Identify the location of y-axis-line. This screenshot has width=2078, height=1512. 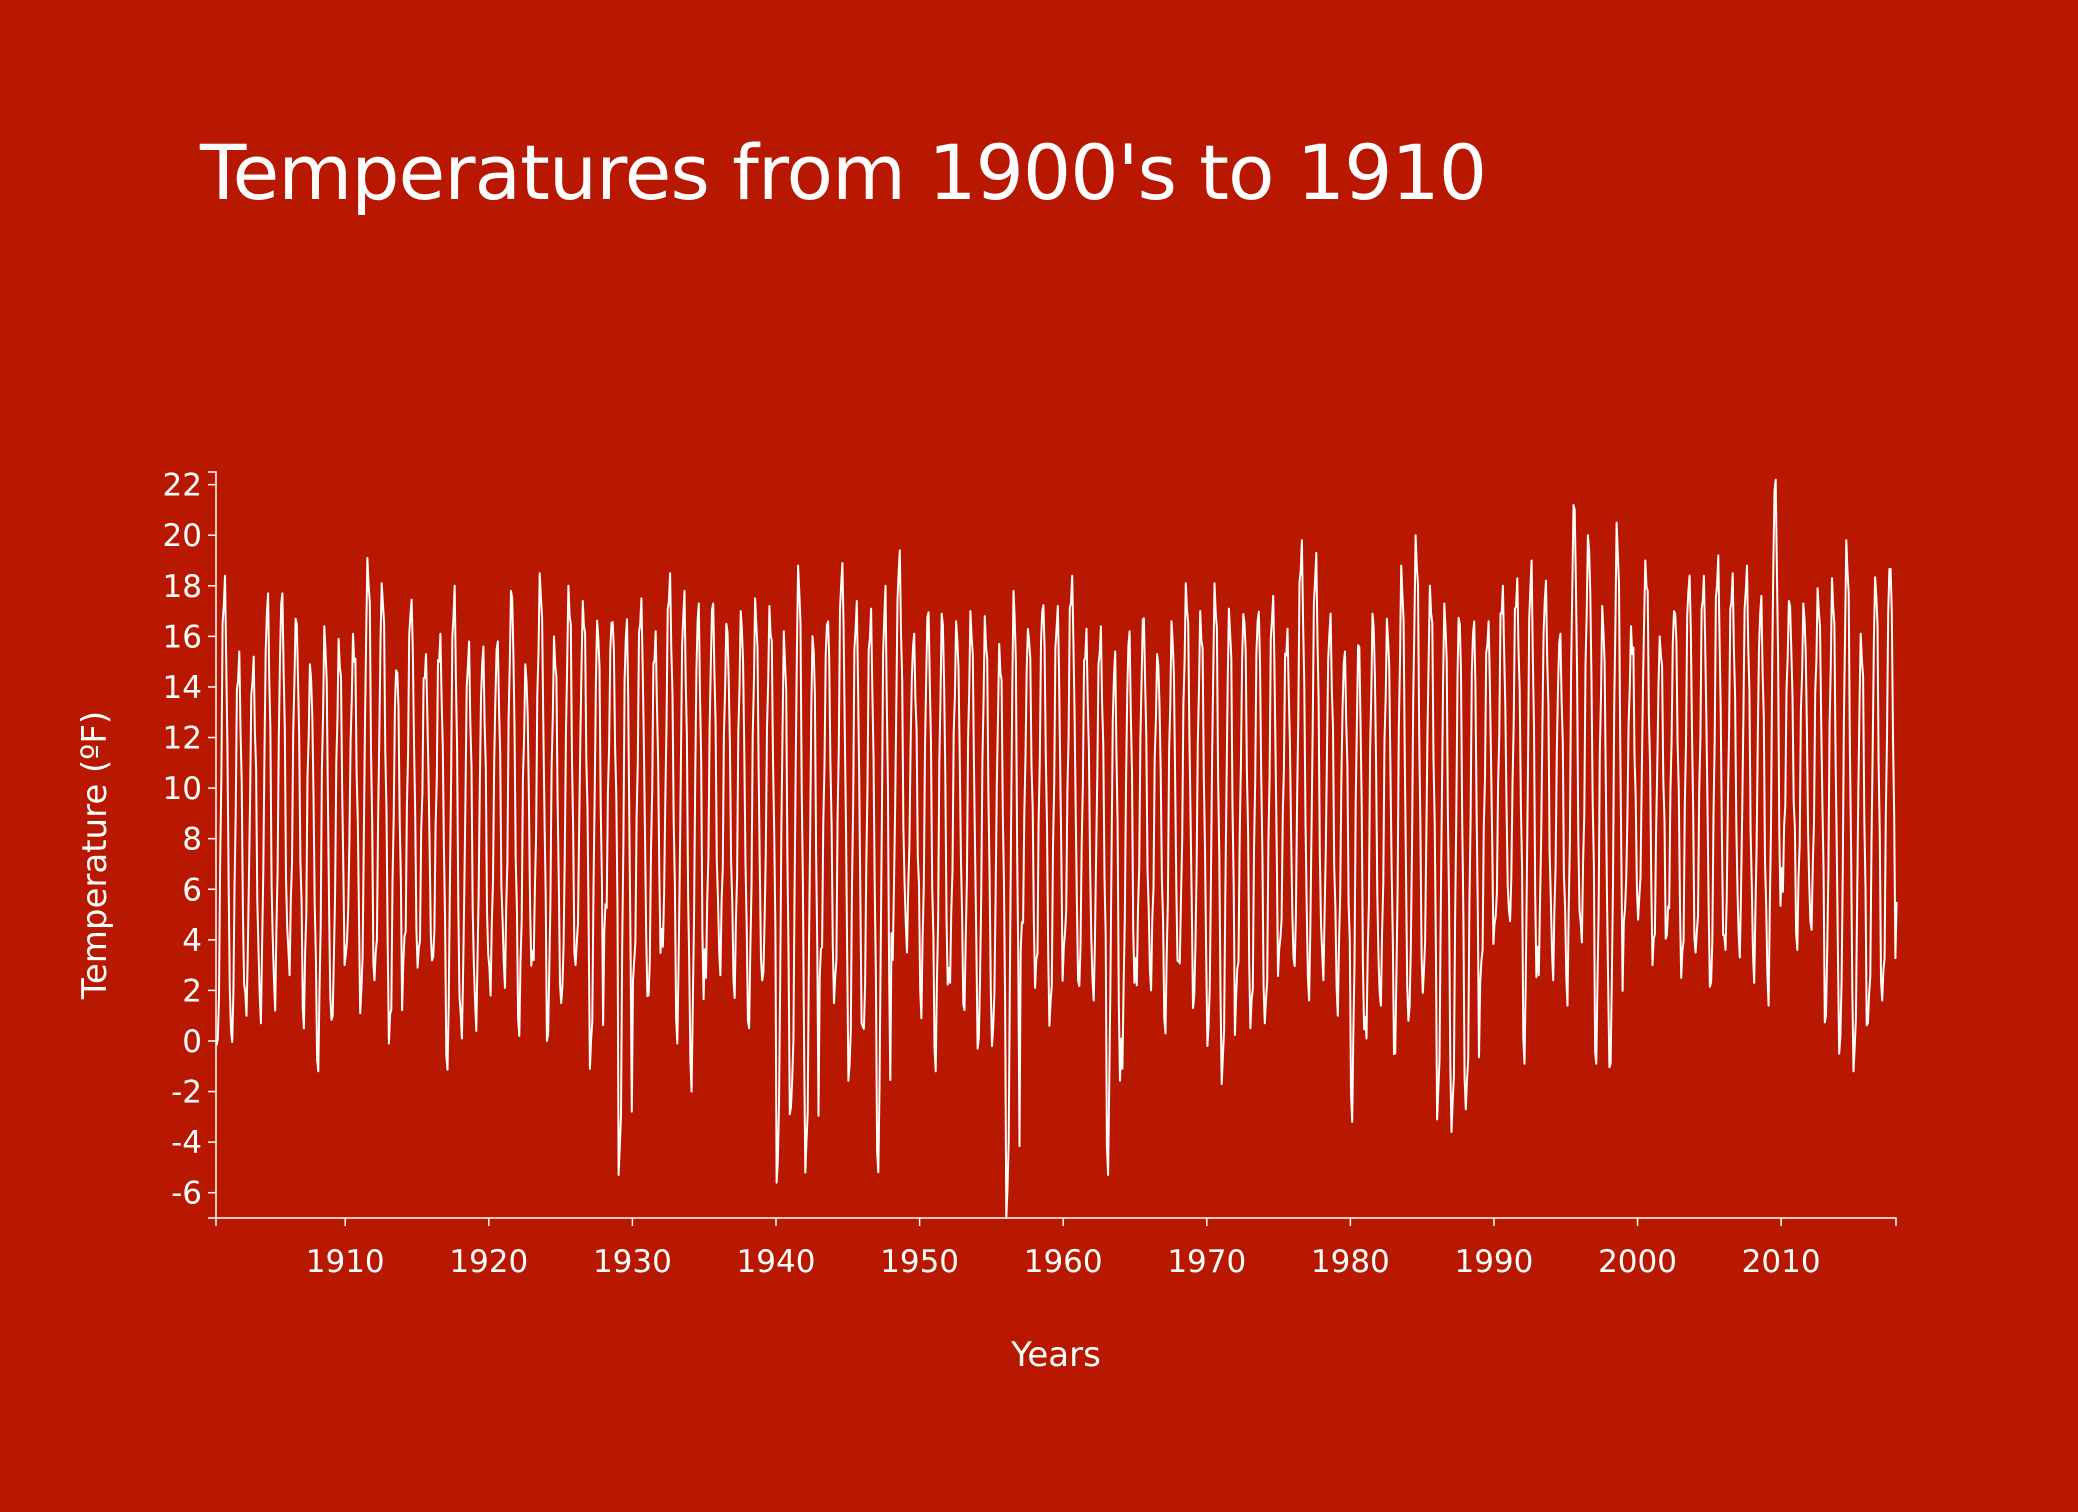
(212, 845).